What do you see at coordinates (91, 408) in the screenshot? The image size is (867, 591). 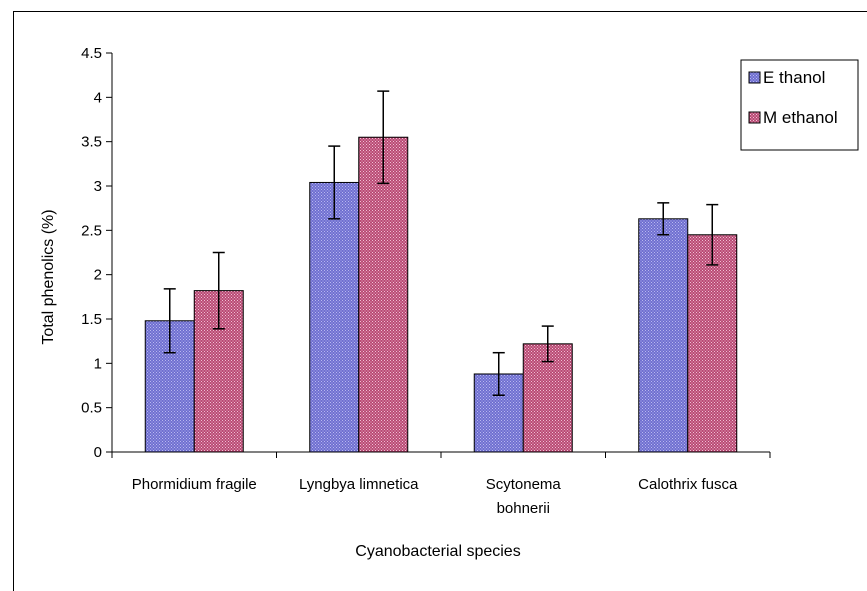 I see `y-tick-label: 0.5` at bounding box center [91, 408].